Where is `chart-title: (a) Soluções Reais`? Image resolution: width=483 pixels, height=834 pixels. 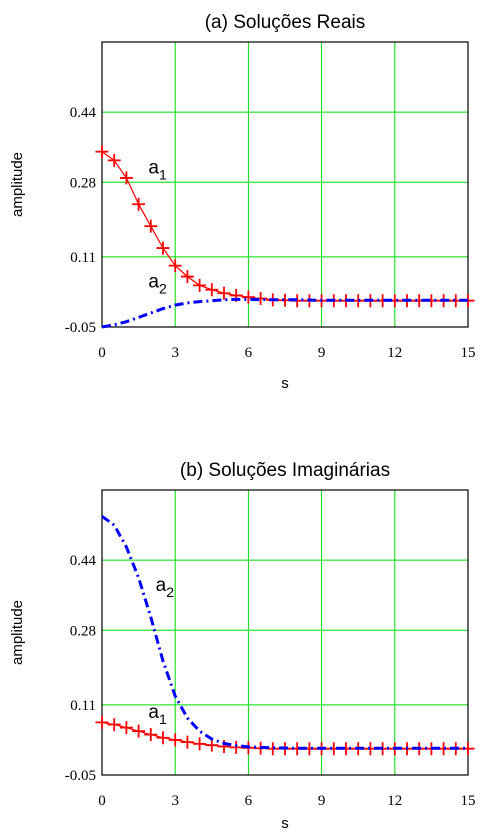 chart-title: (a) Soluções Reais is located at coordinates (285, 22).